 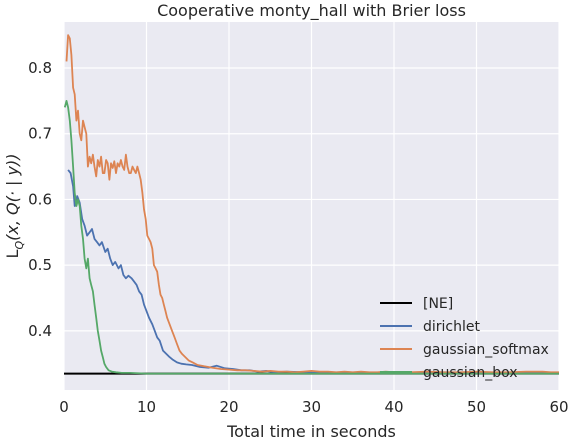 I want to click on x-tick-label: 30, so click(x=311, y=407).